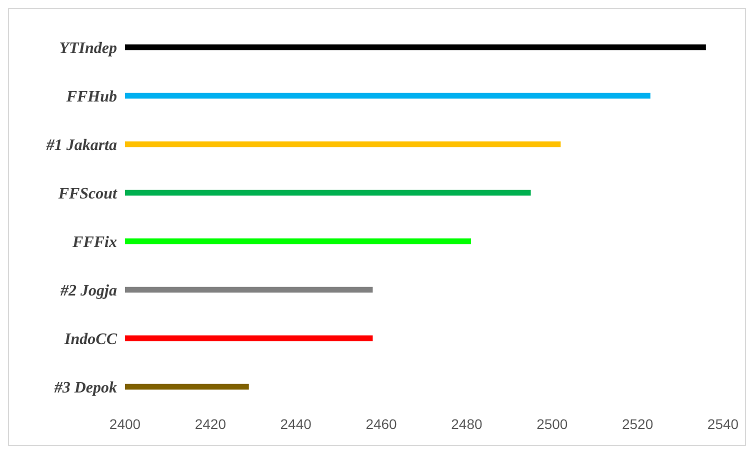  I want to click on y-tick-label: #2 Jogja, so click(88, 291).